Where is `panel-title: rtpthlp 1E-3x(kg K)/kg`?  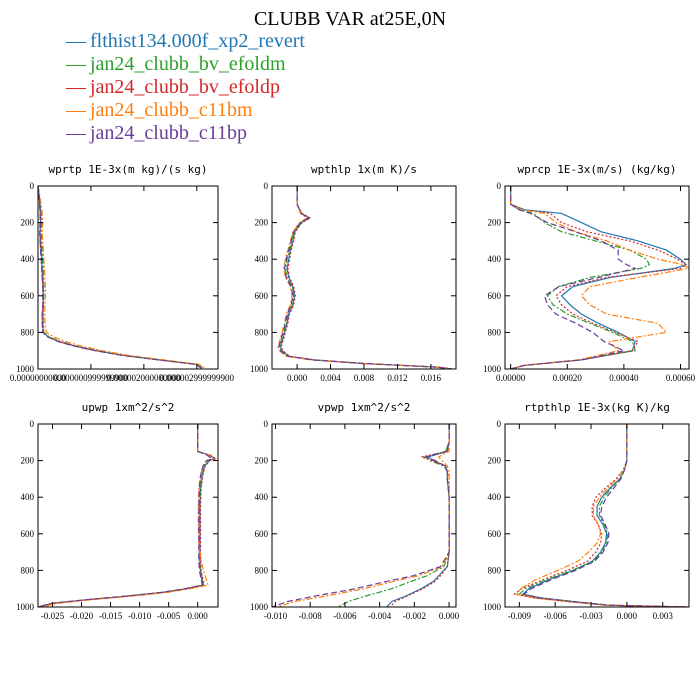
panel-title: rtpthlp 1E-3x(kg K)/kg is located at coordinates (597, 407).